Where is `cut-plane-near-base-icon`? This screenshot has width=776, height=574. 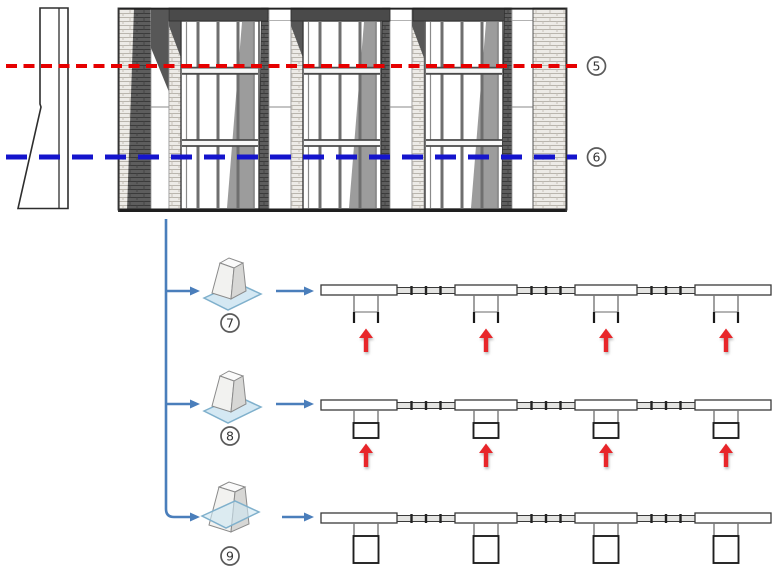
cut-plane-near-base-icon is located at coordinates (232, 397).